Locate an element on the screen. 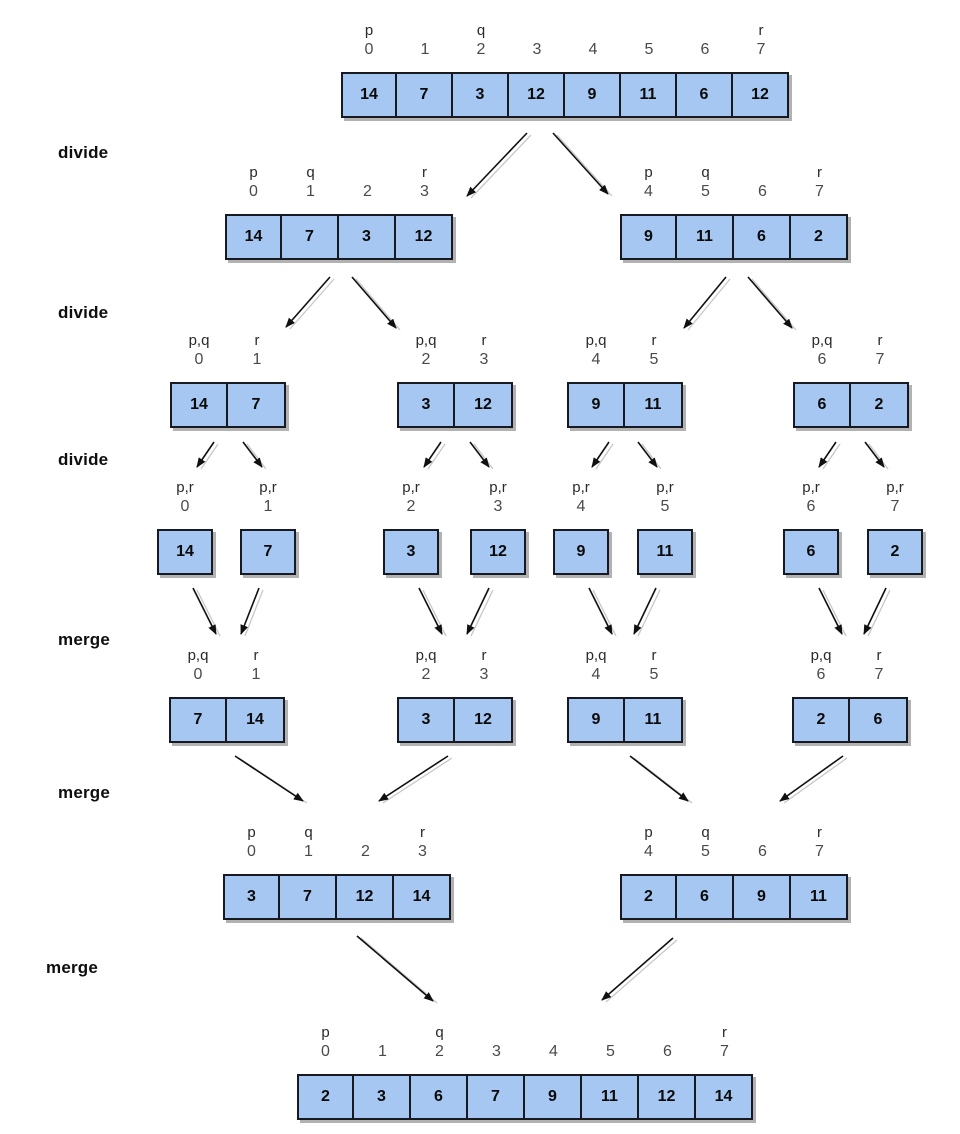  array-block: p q r 4 5 6 7 2 6 9 11 is located at coordinates (734, 871).